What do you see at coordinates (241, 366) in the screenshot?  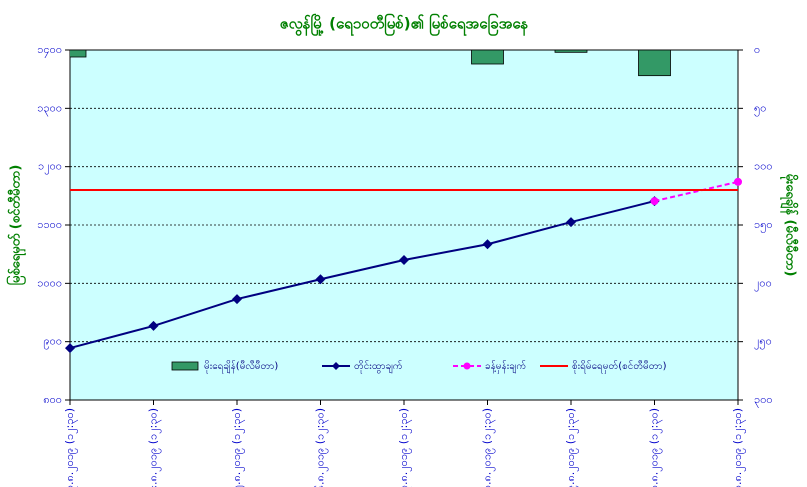 I see `legend-label: မိုးရေချိန်(မီလီမီတာ)` at bounding box center [241, 366].